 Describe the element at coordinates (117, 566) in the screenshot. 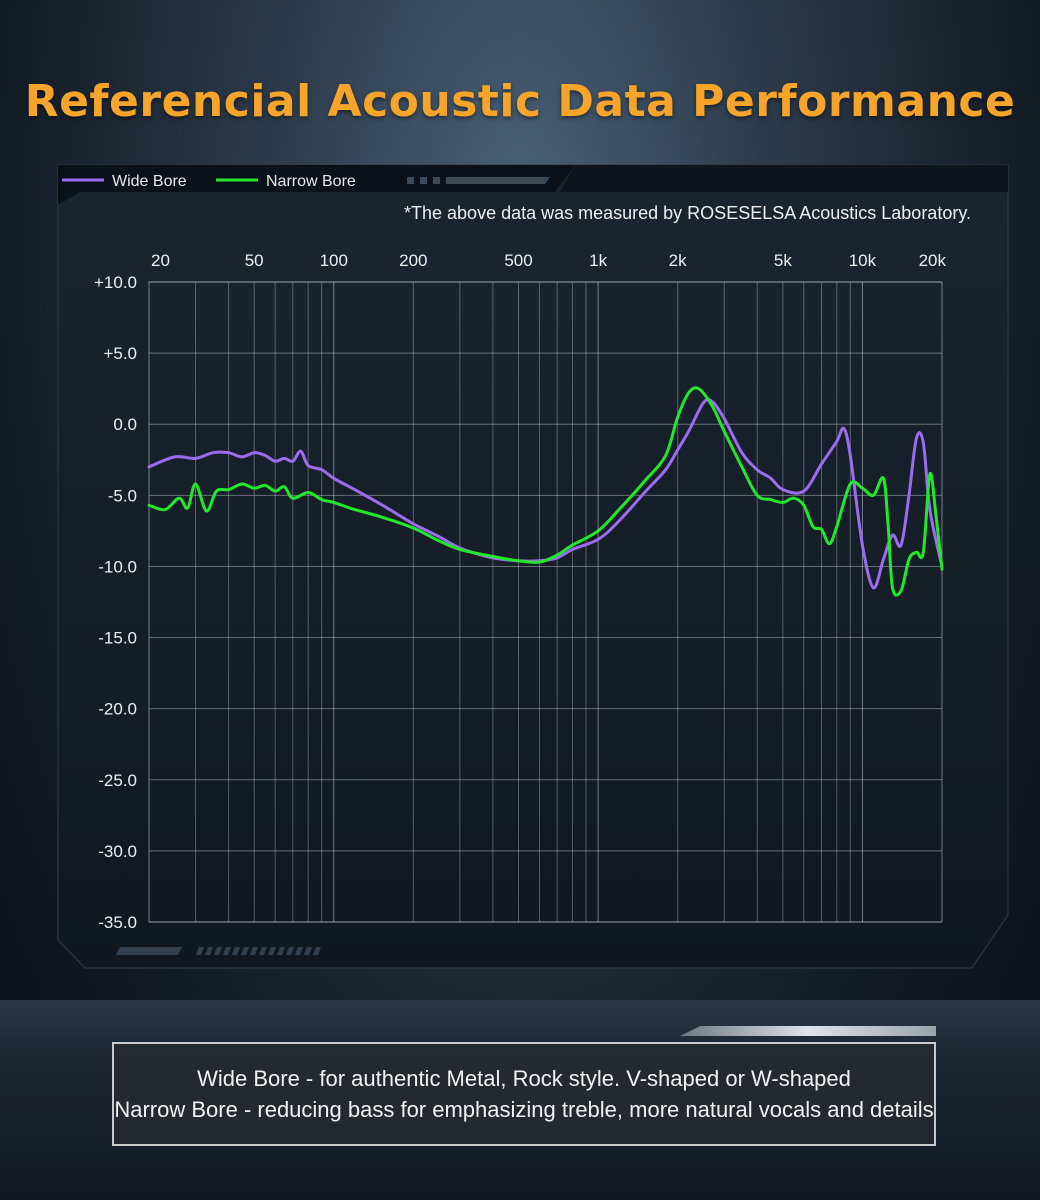

I see `y-tick-label: -10.0` at that location.